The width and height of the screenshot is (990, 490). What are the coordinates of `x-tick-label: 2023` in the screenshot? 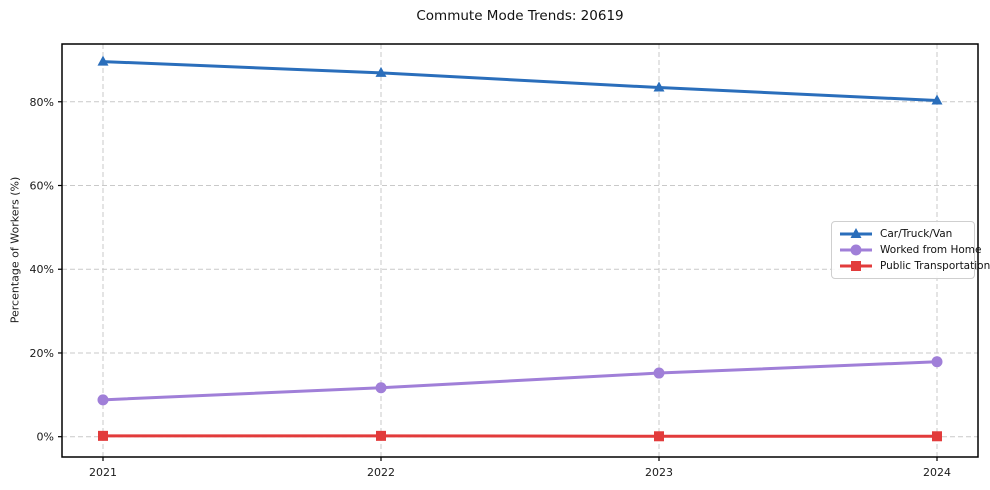 It's located at (659, 472).